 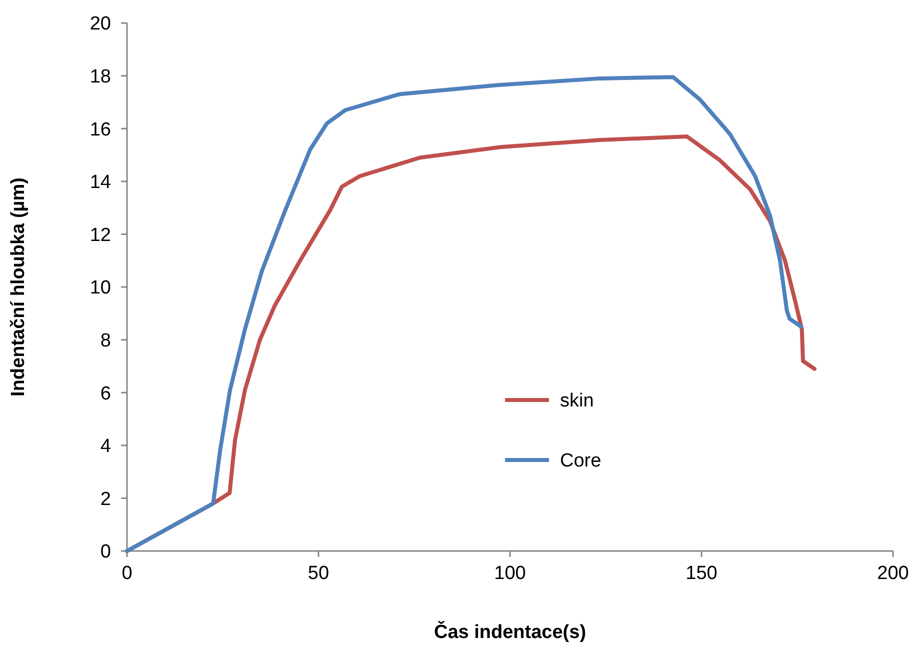 I want to click on y-tick-label: 16, so click(x=100, y=129).